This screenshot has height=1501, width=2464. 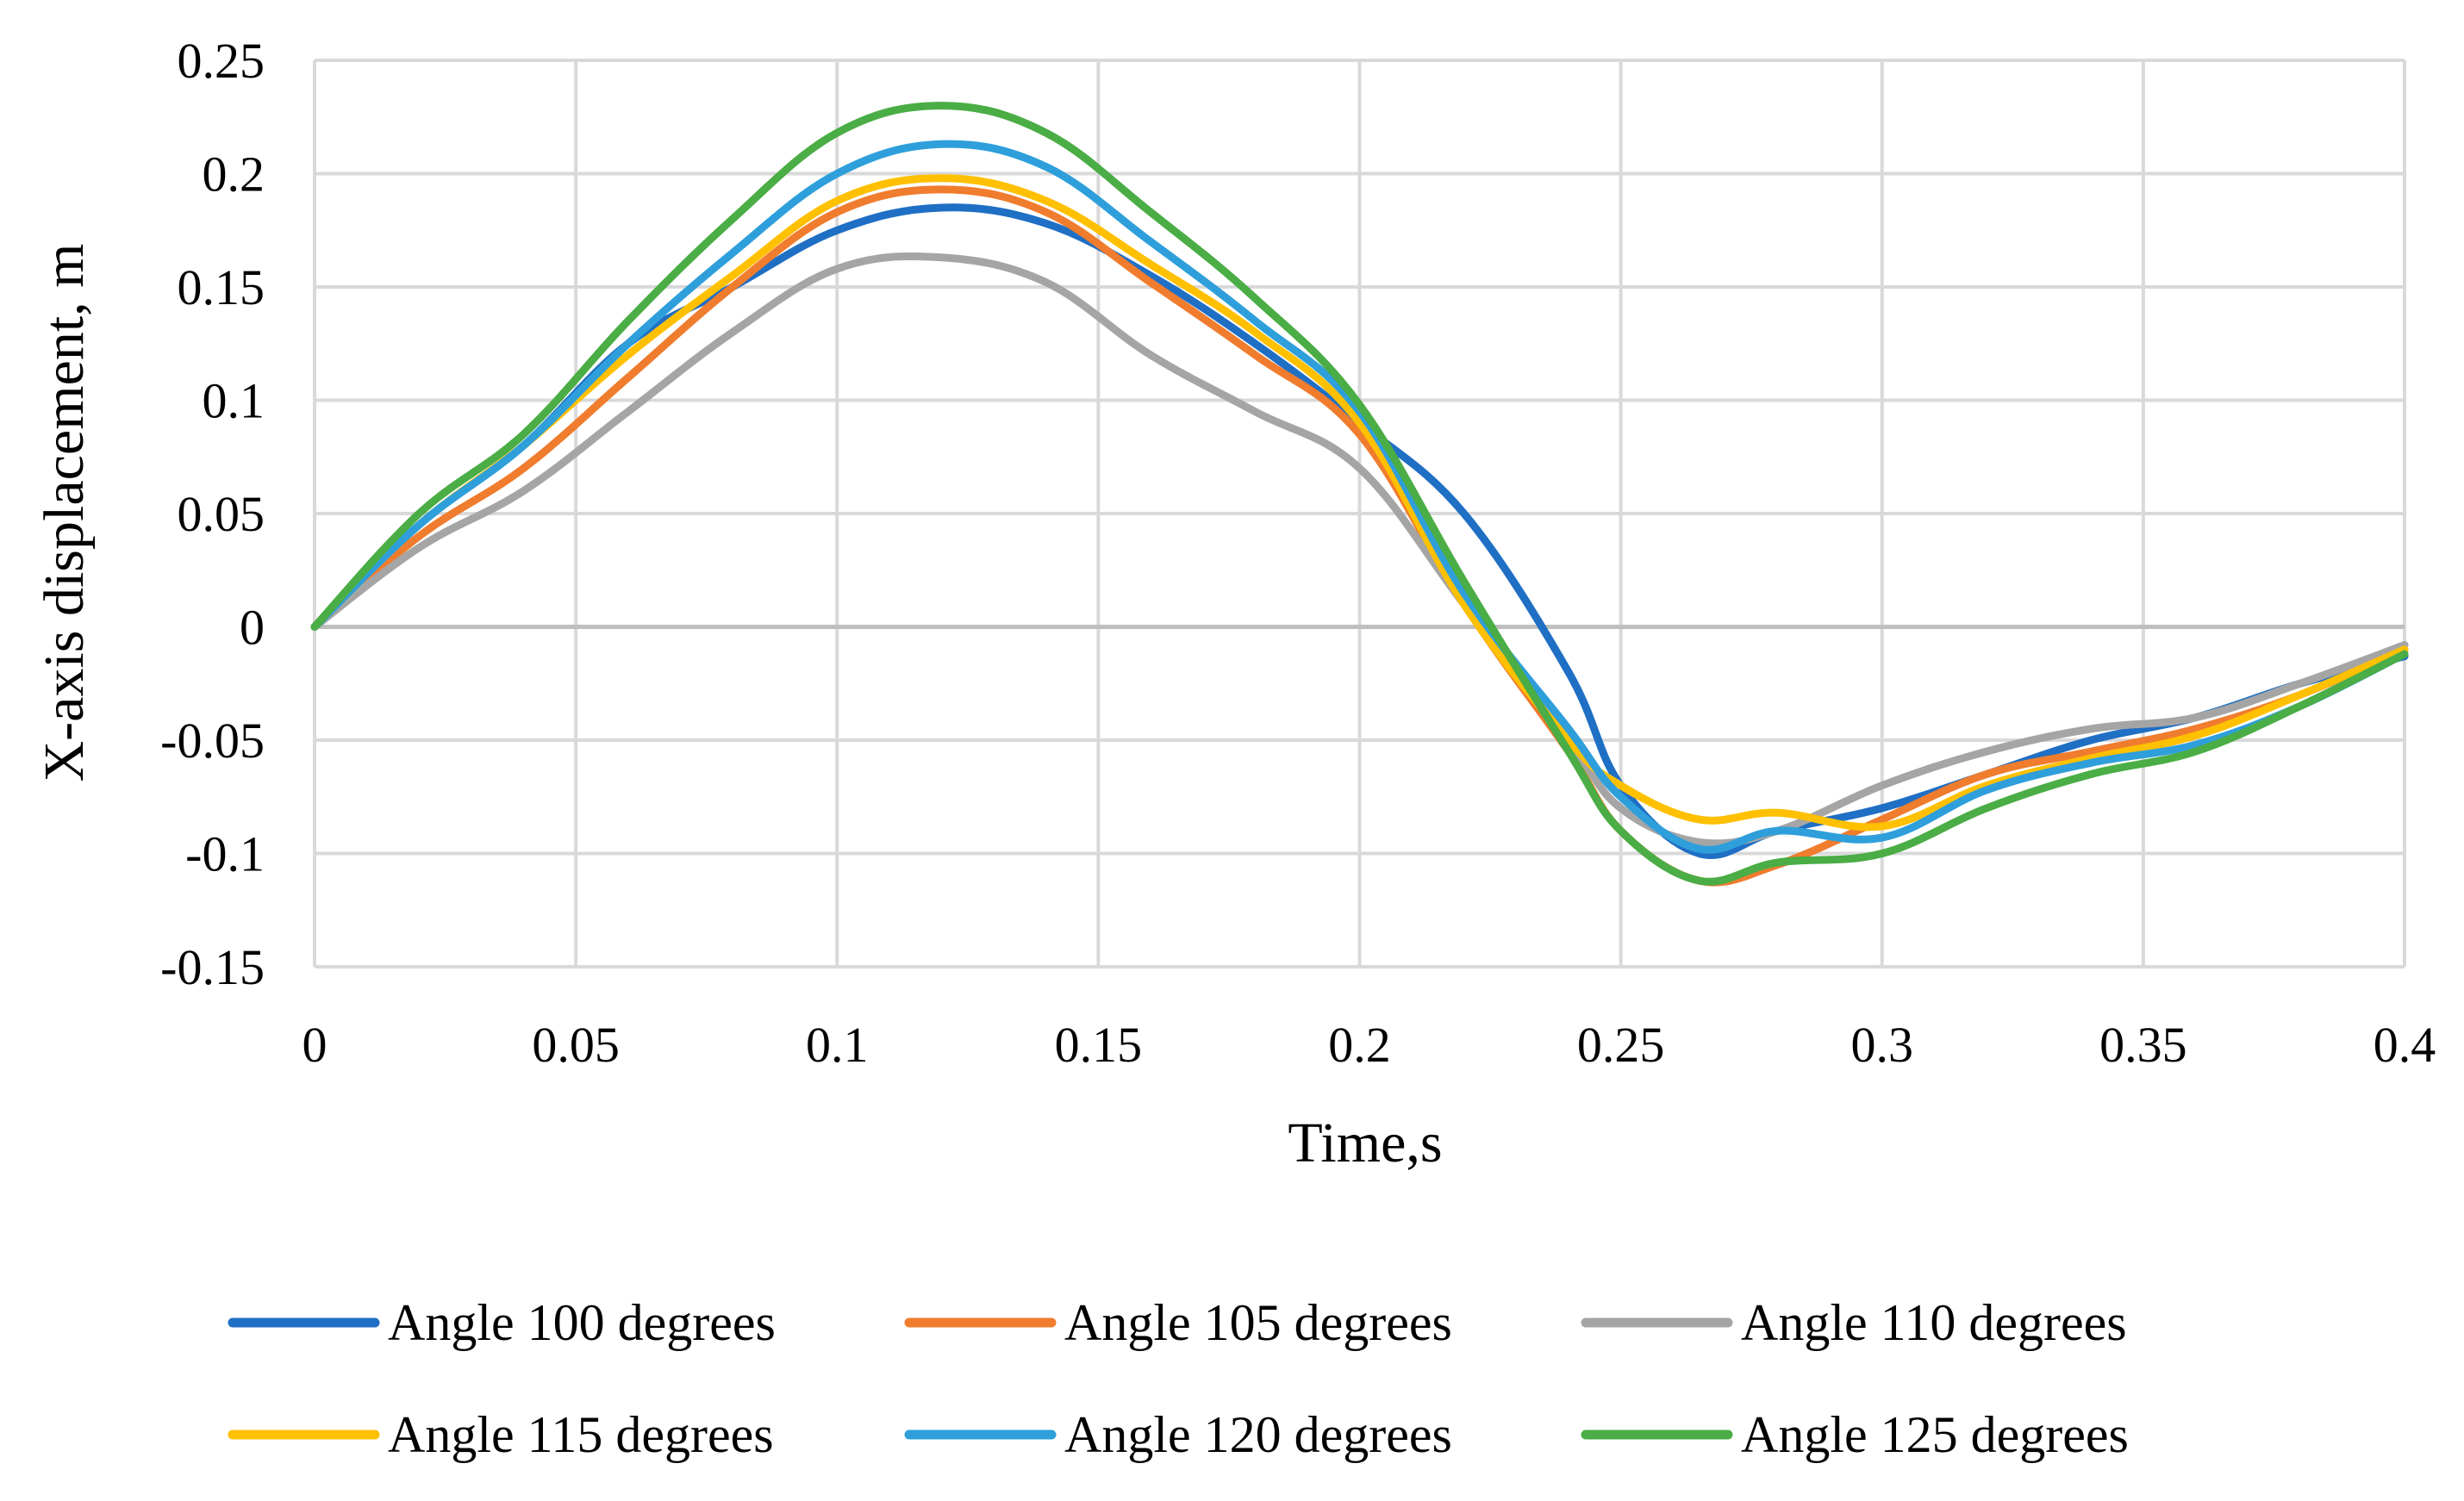 What do you see at coordinates (1365, 1143) in the screenshot?
I see `x-axis-title: Time,s` at bounding box center [1365, 1143].